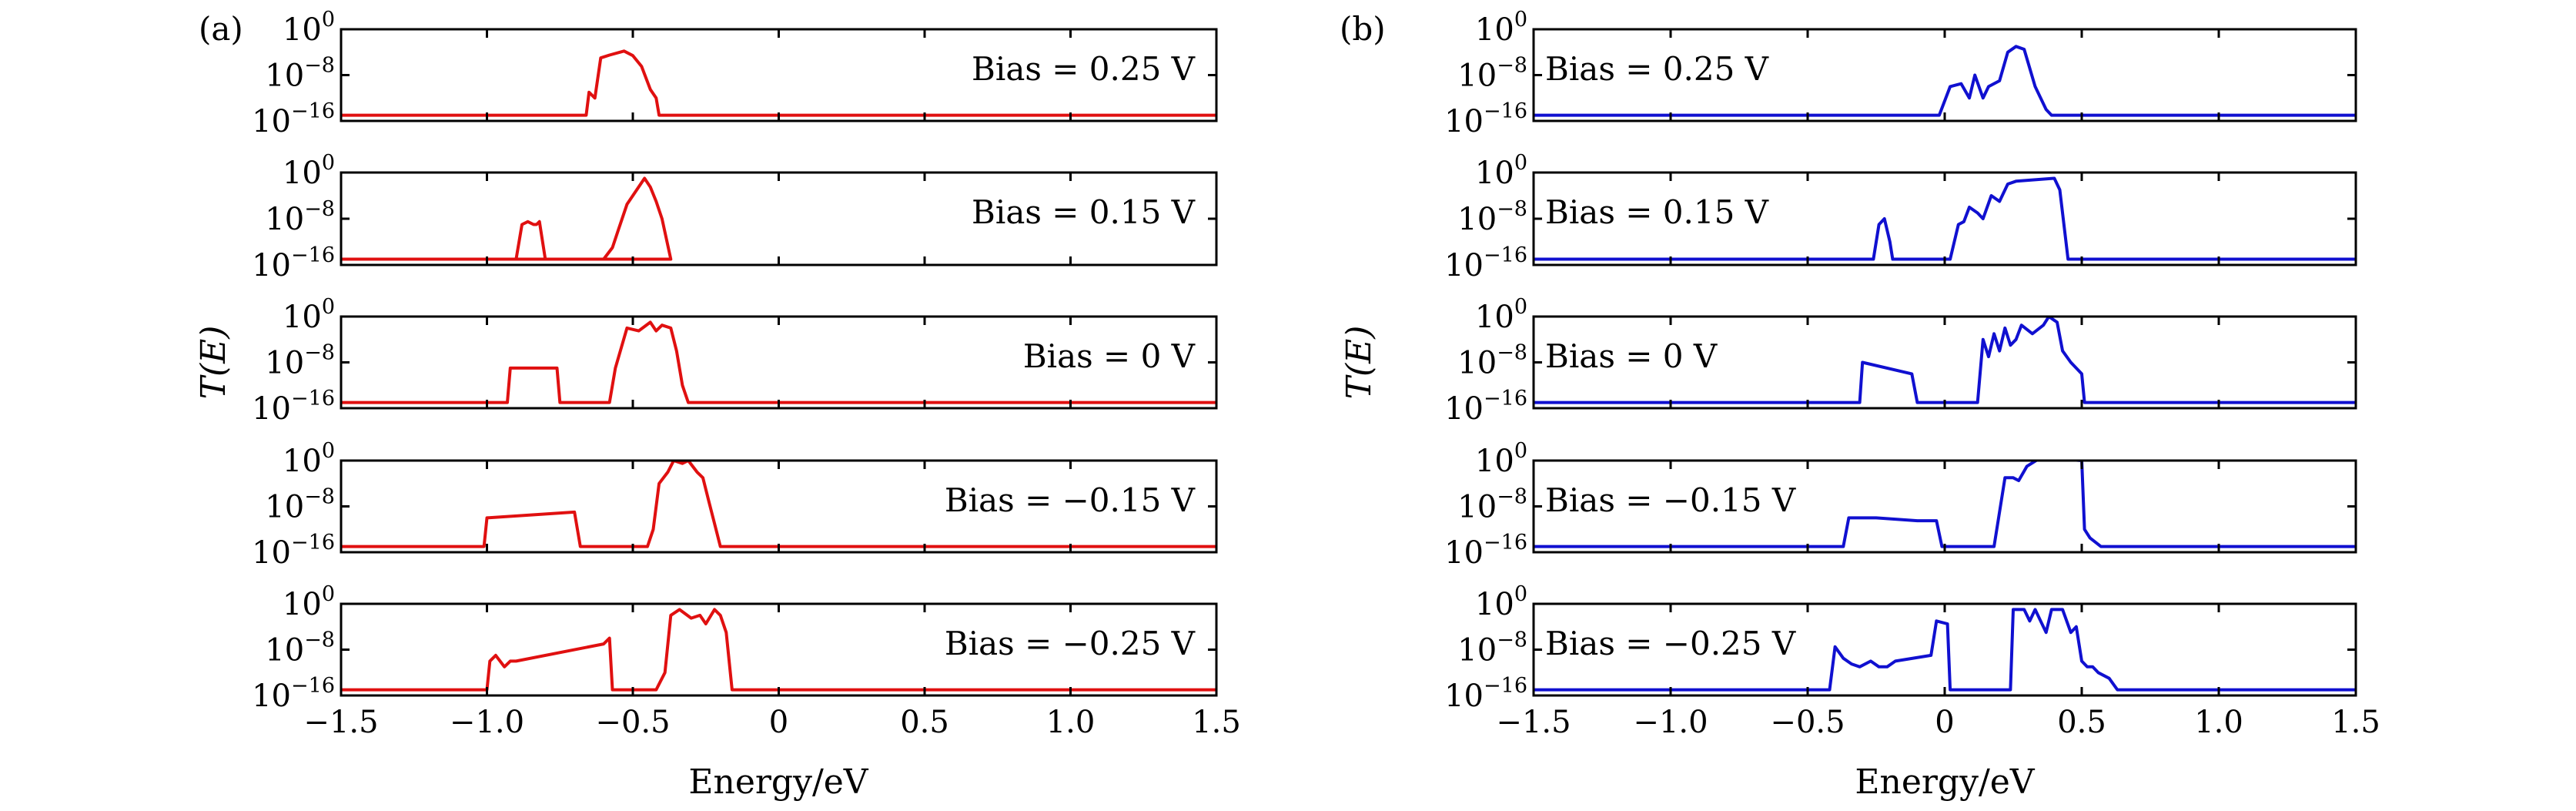  What do you see at coordinates (1363, 29) in the screenshot?
I see `panel-label: (b)` at bounding box center [1363, 29].